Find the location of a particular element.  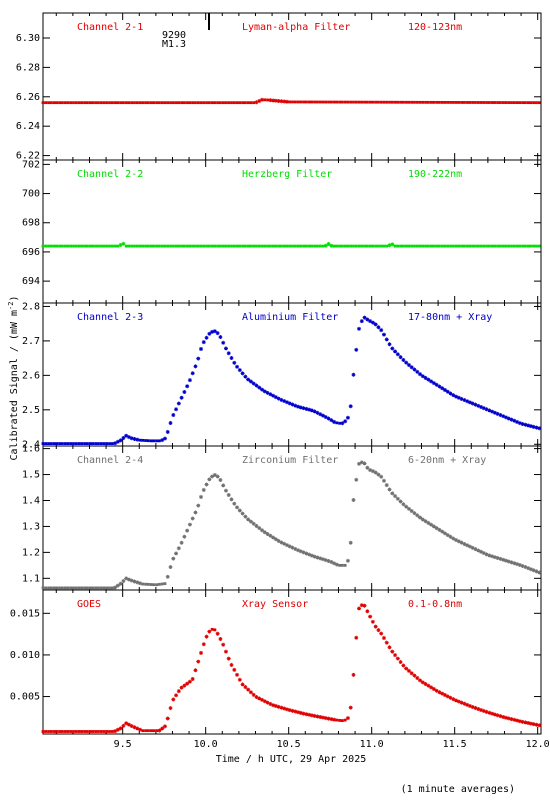

y-axis-label-sup: -2 is located at coordinates (11, 306).